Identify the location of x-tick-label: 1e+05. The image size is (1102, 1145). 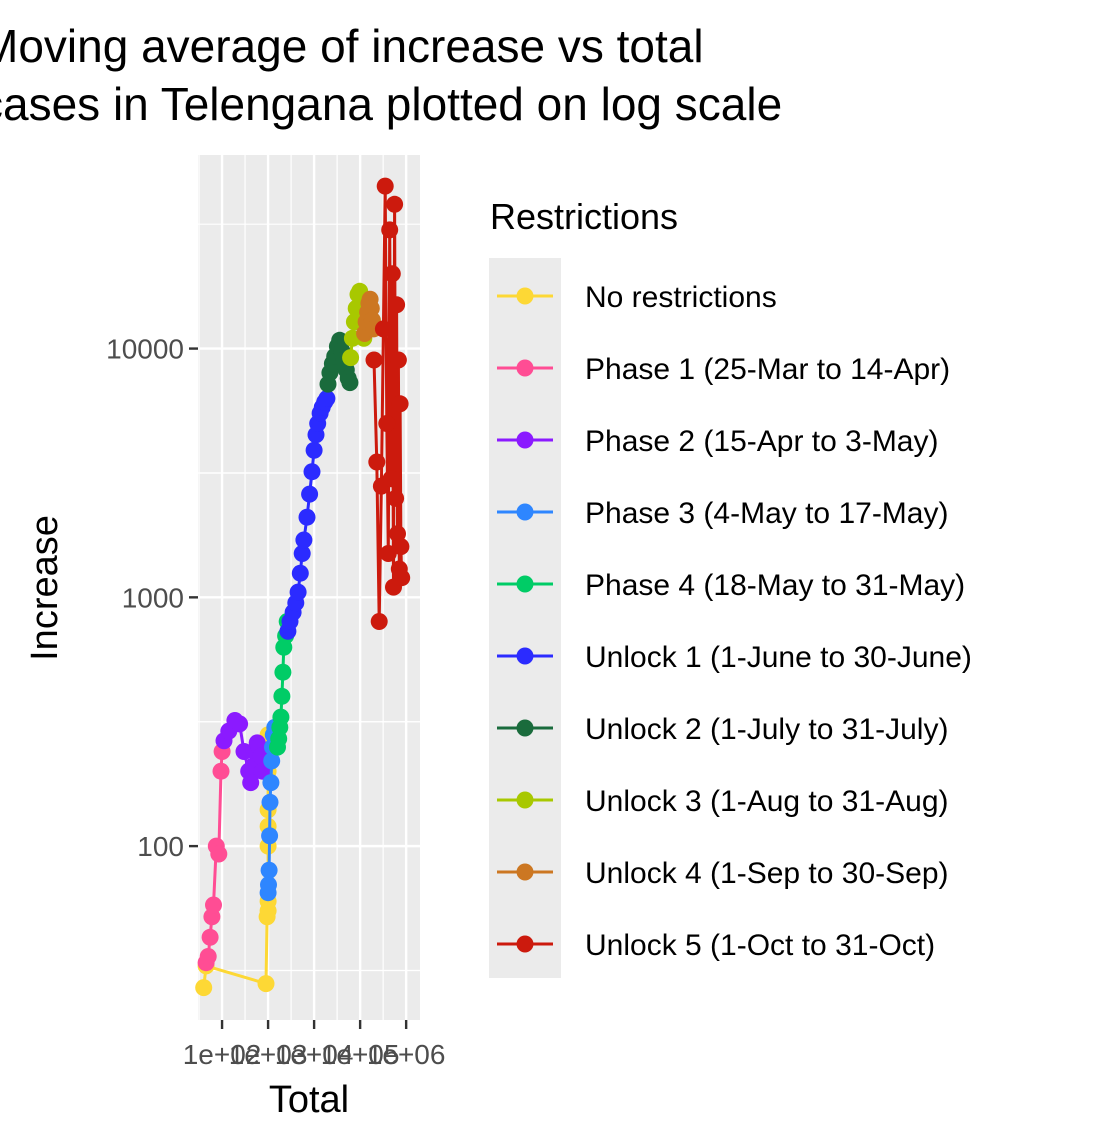
(360, 1054).